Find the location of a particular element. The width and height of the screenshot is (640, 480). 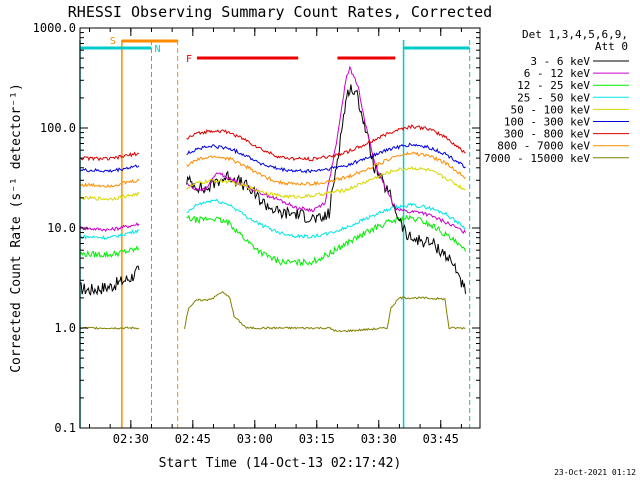

legend-label: 25 - 50 keV is located at coordinates (553, 97).